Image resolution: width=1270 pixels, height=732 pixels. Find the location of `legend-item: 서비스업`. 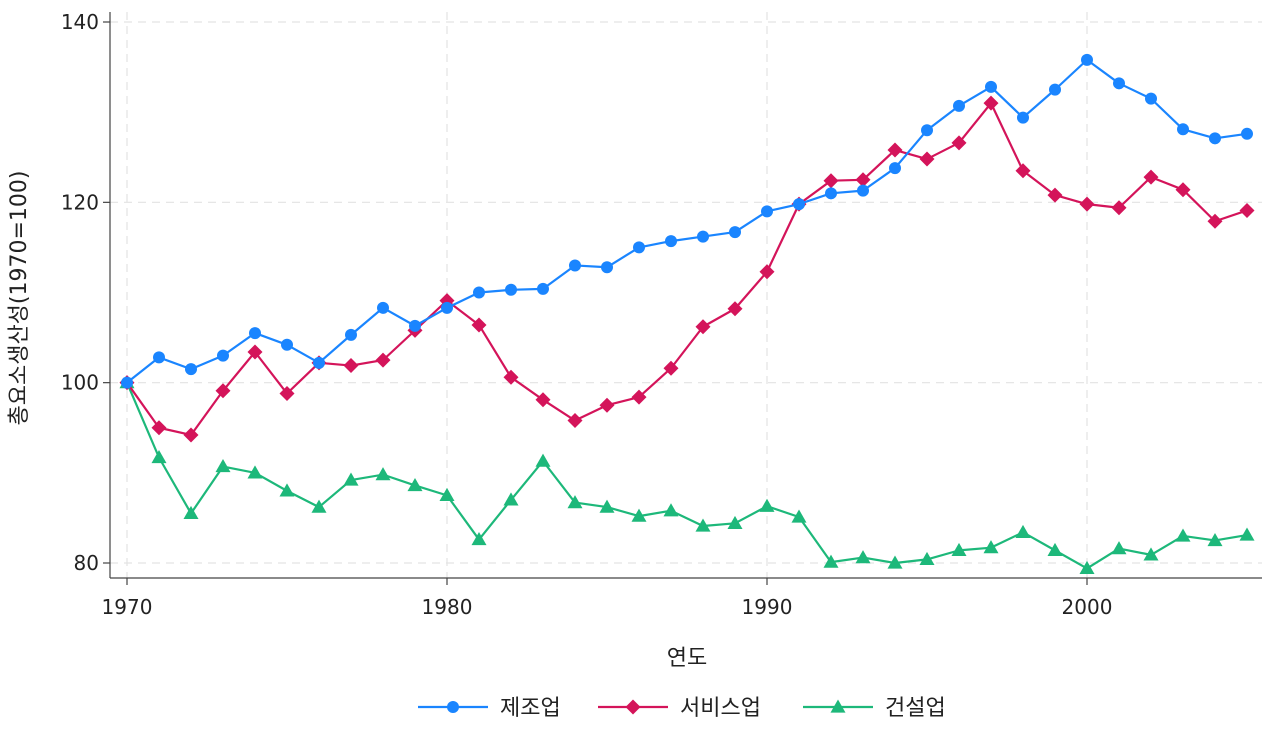

legend-item: 서비스업 is located at coordinates (679, 708).